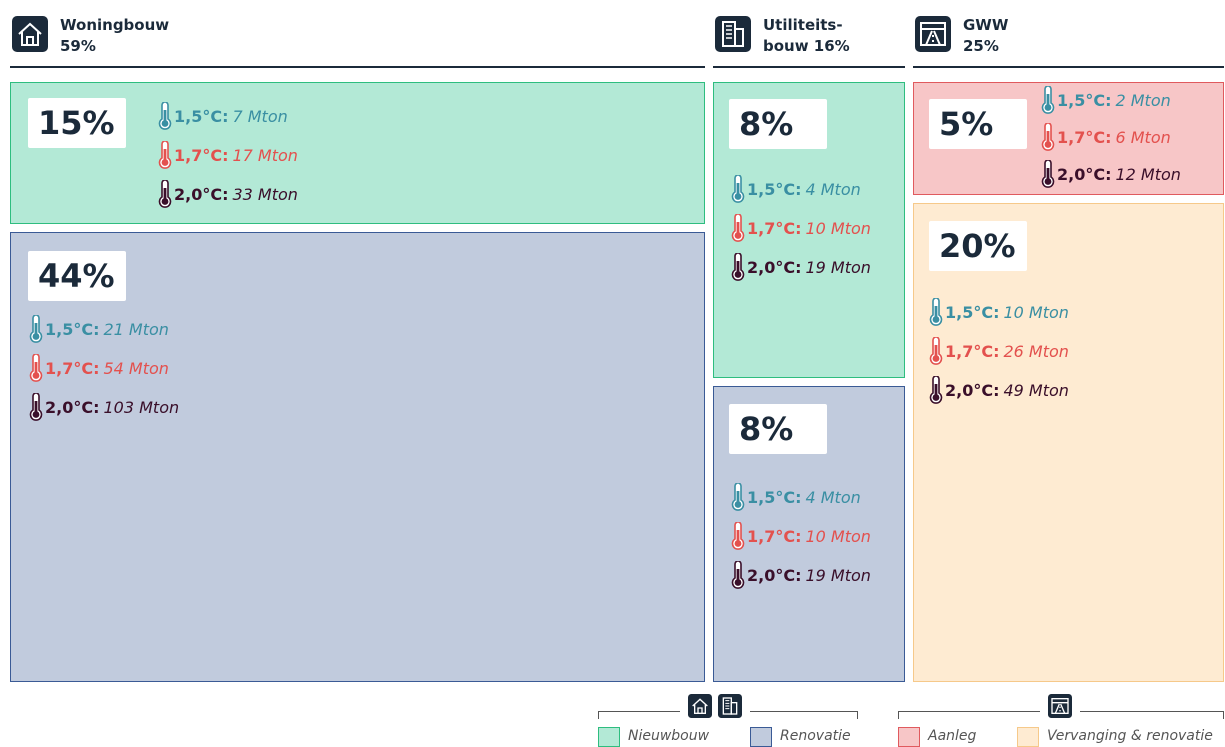 The image size is (1225, 747). I want to click on scenario-value: 2 Mton, so click(1143, 100).